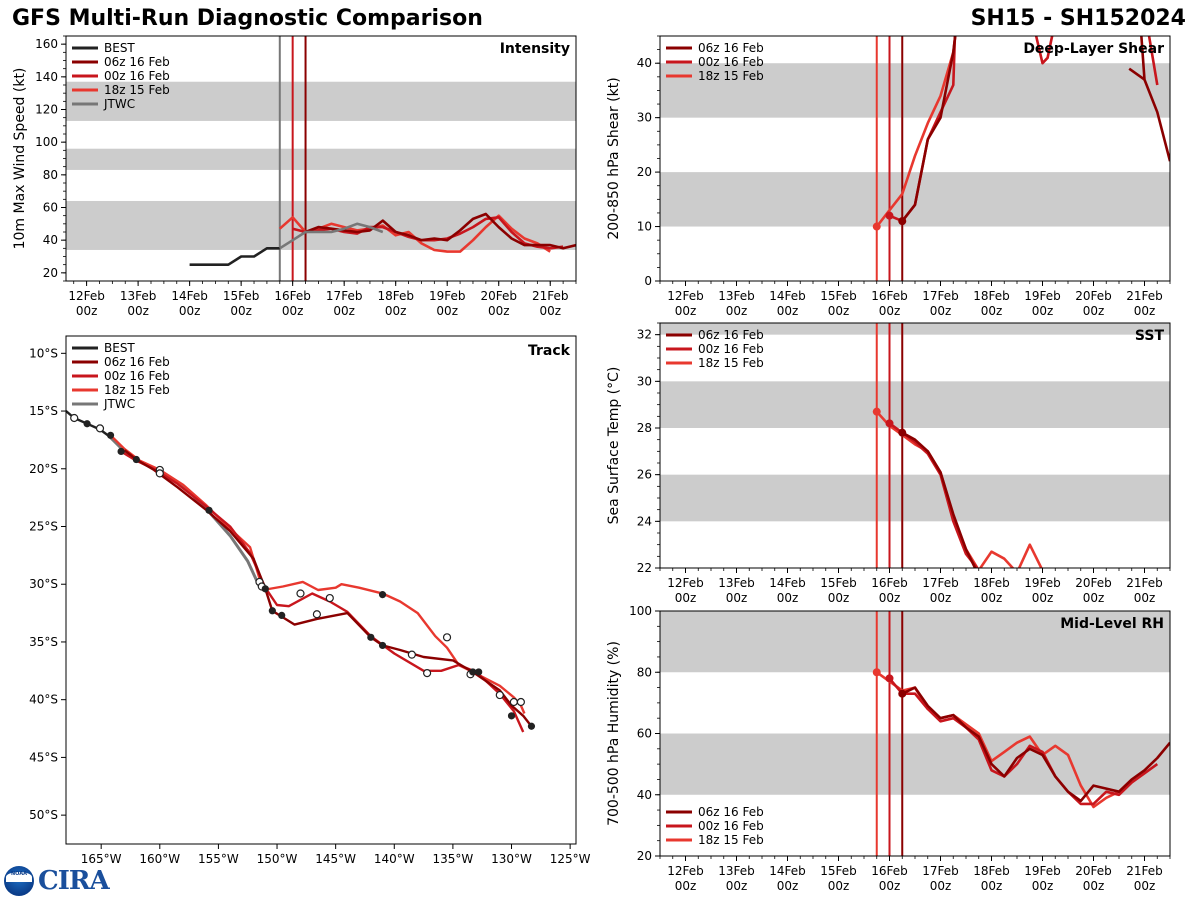  I want to click on shear-legend-label: 18z 15 Feb, so click(731, 76).